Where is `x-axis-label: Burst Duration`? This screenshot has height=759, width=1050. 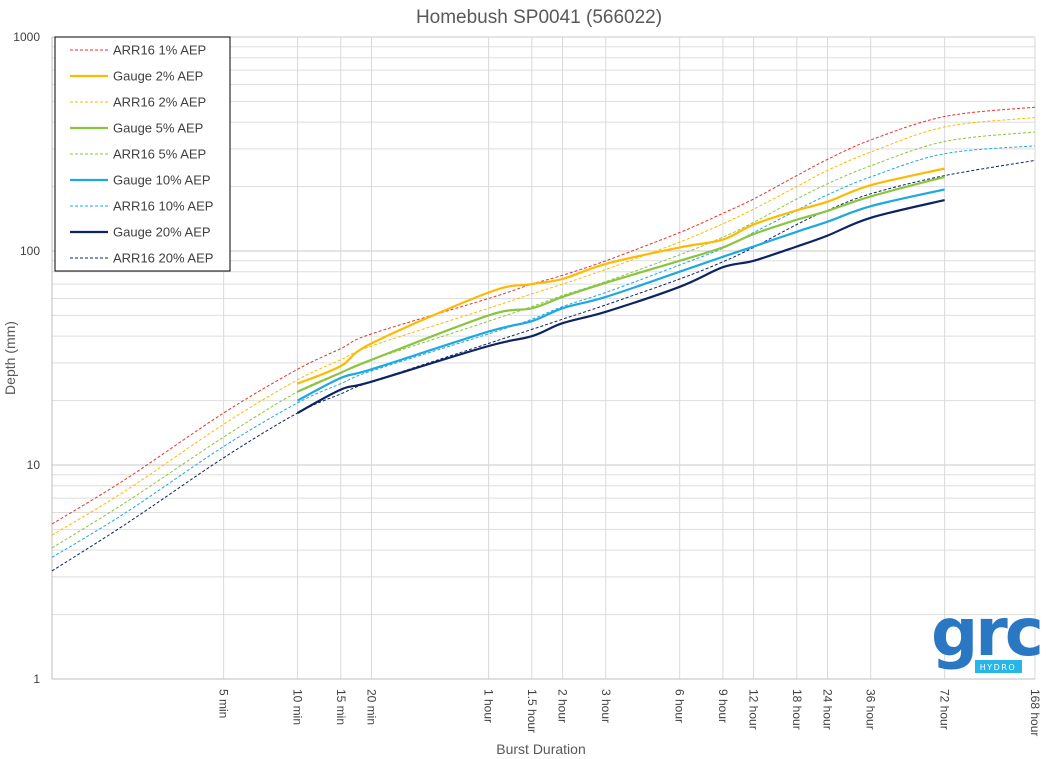 x-axis-label: Burst Duration is located at coordinates (540, 749).